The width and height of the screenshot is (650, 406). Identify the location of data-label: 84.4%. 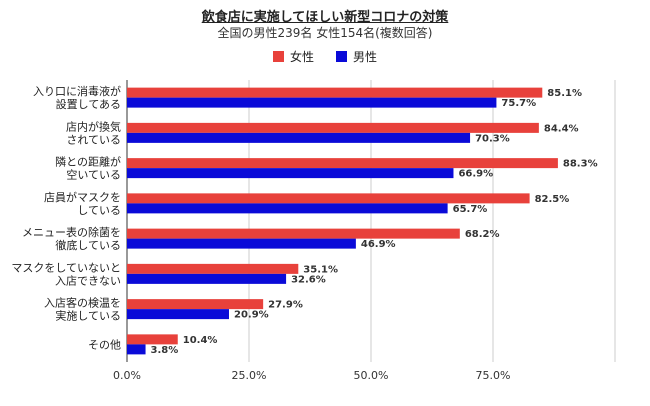
(561, 128).